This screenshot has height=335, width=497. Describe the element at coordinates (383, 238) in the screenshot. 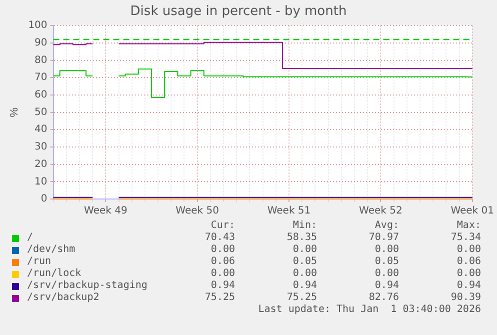

I see `text: 70.97` at that location.